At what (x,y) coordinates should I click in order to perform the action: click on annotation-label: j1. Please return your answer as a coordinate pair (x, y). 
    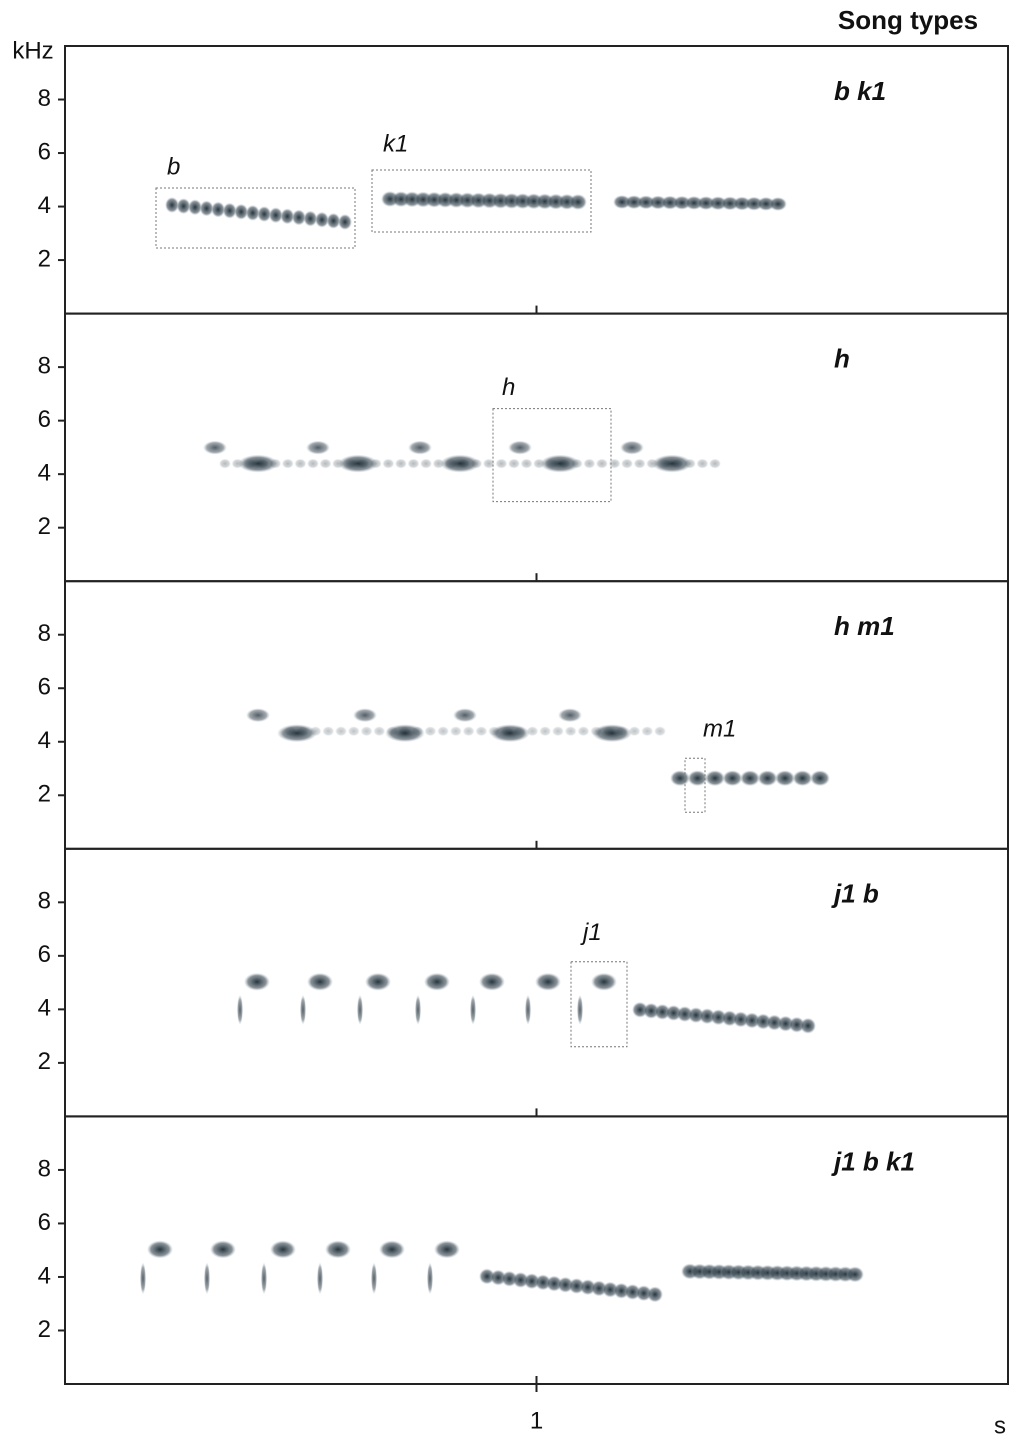
    Looking at the image, I should click on (591, 932).